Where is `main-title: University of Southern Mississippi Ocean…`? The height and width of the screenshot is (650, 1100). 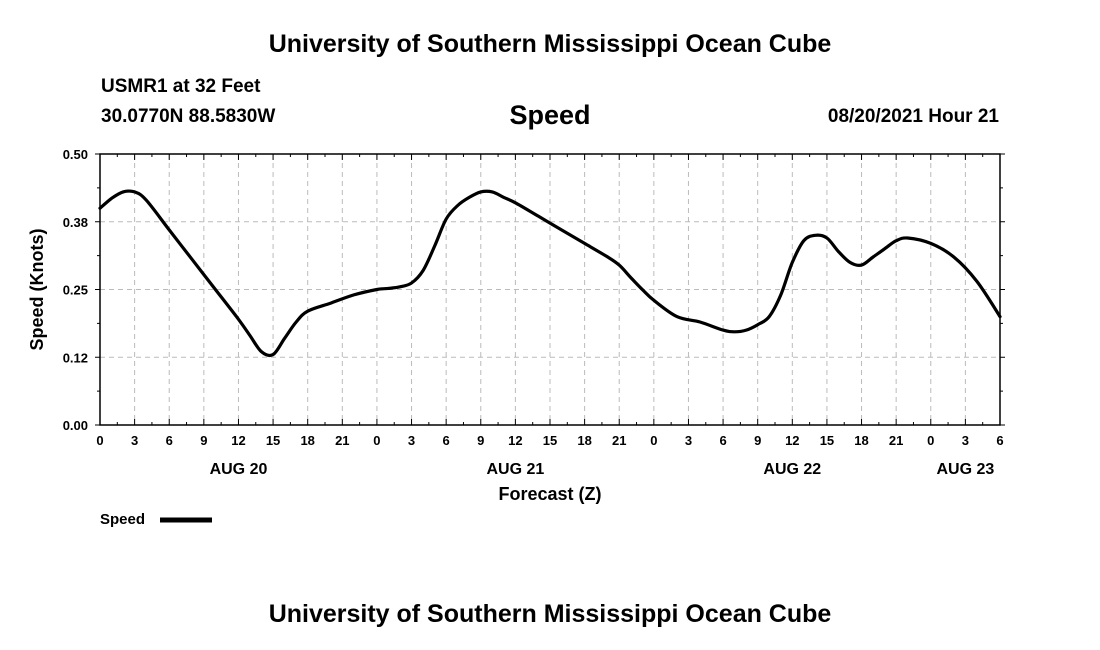 main-title: University of Southern Mississippi Ocean… is located at coordinates (550, 44).